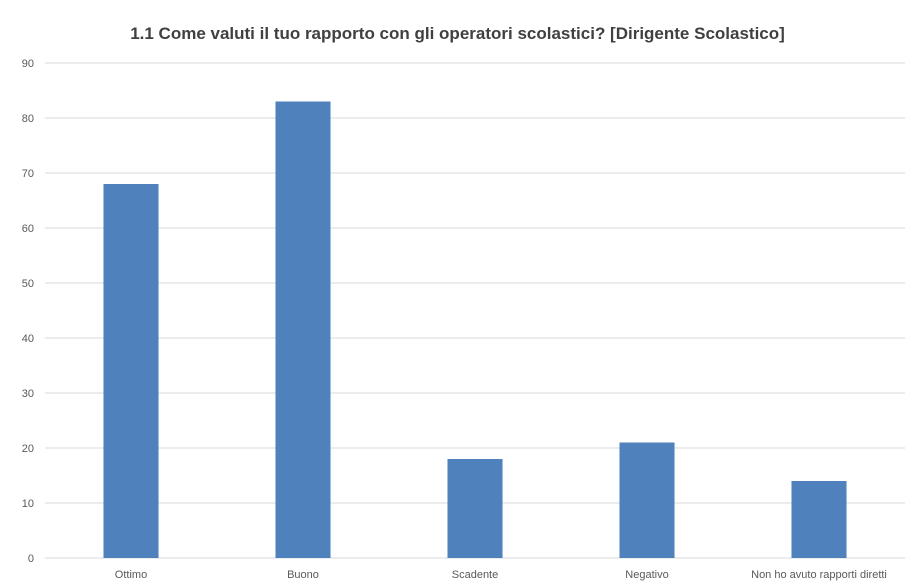  Describe the element at coordinates (28, 229) in the screenshot. I see `y-tick-label: 60` at that location.